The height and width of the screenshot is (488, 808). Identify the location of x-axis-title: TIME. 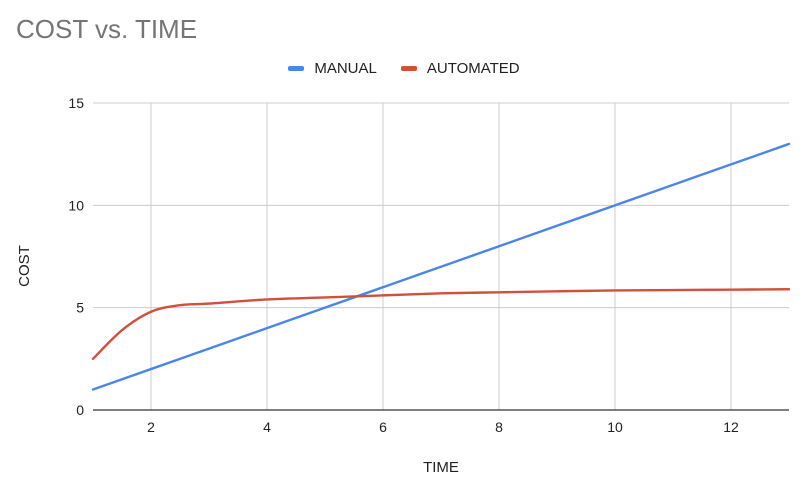
(441, 467).